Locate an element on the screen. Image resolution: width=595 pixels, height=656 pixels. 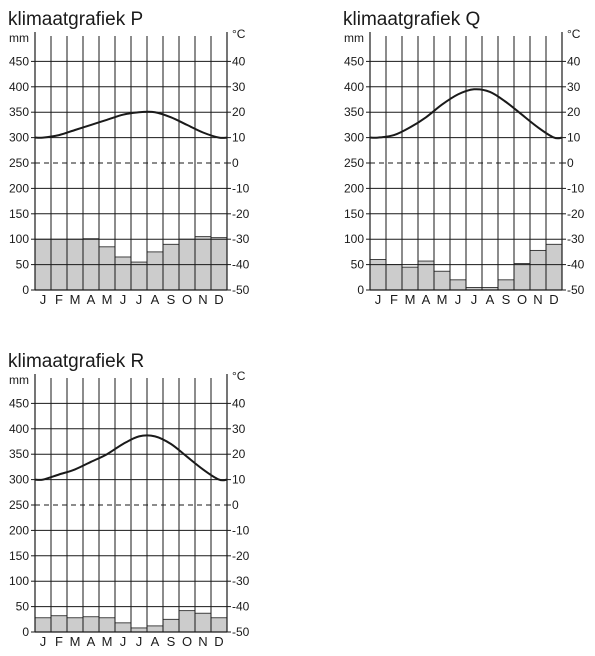
left-tick-label: 300 is located at coordinates (354, 138).